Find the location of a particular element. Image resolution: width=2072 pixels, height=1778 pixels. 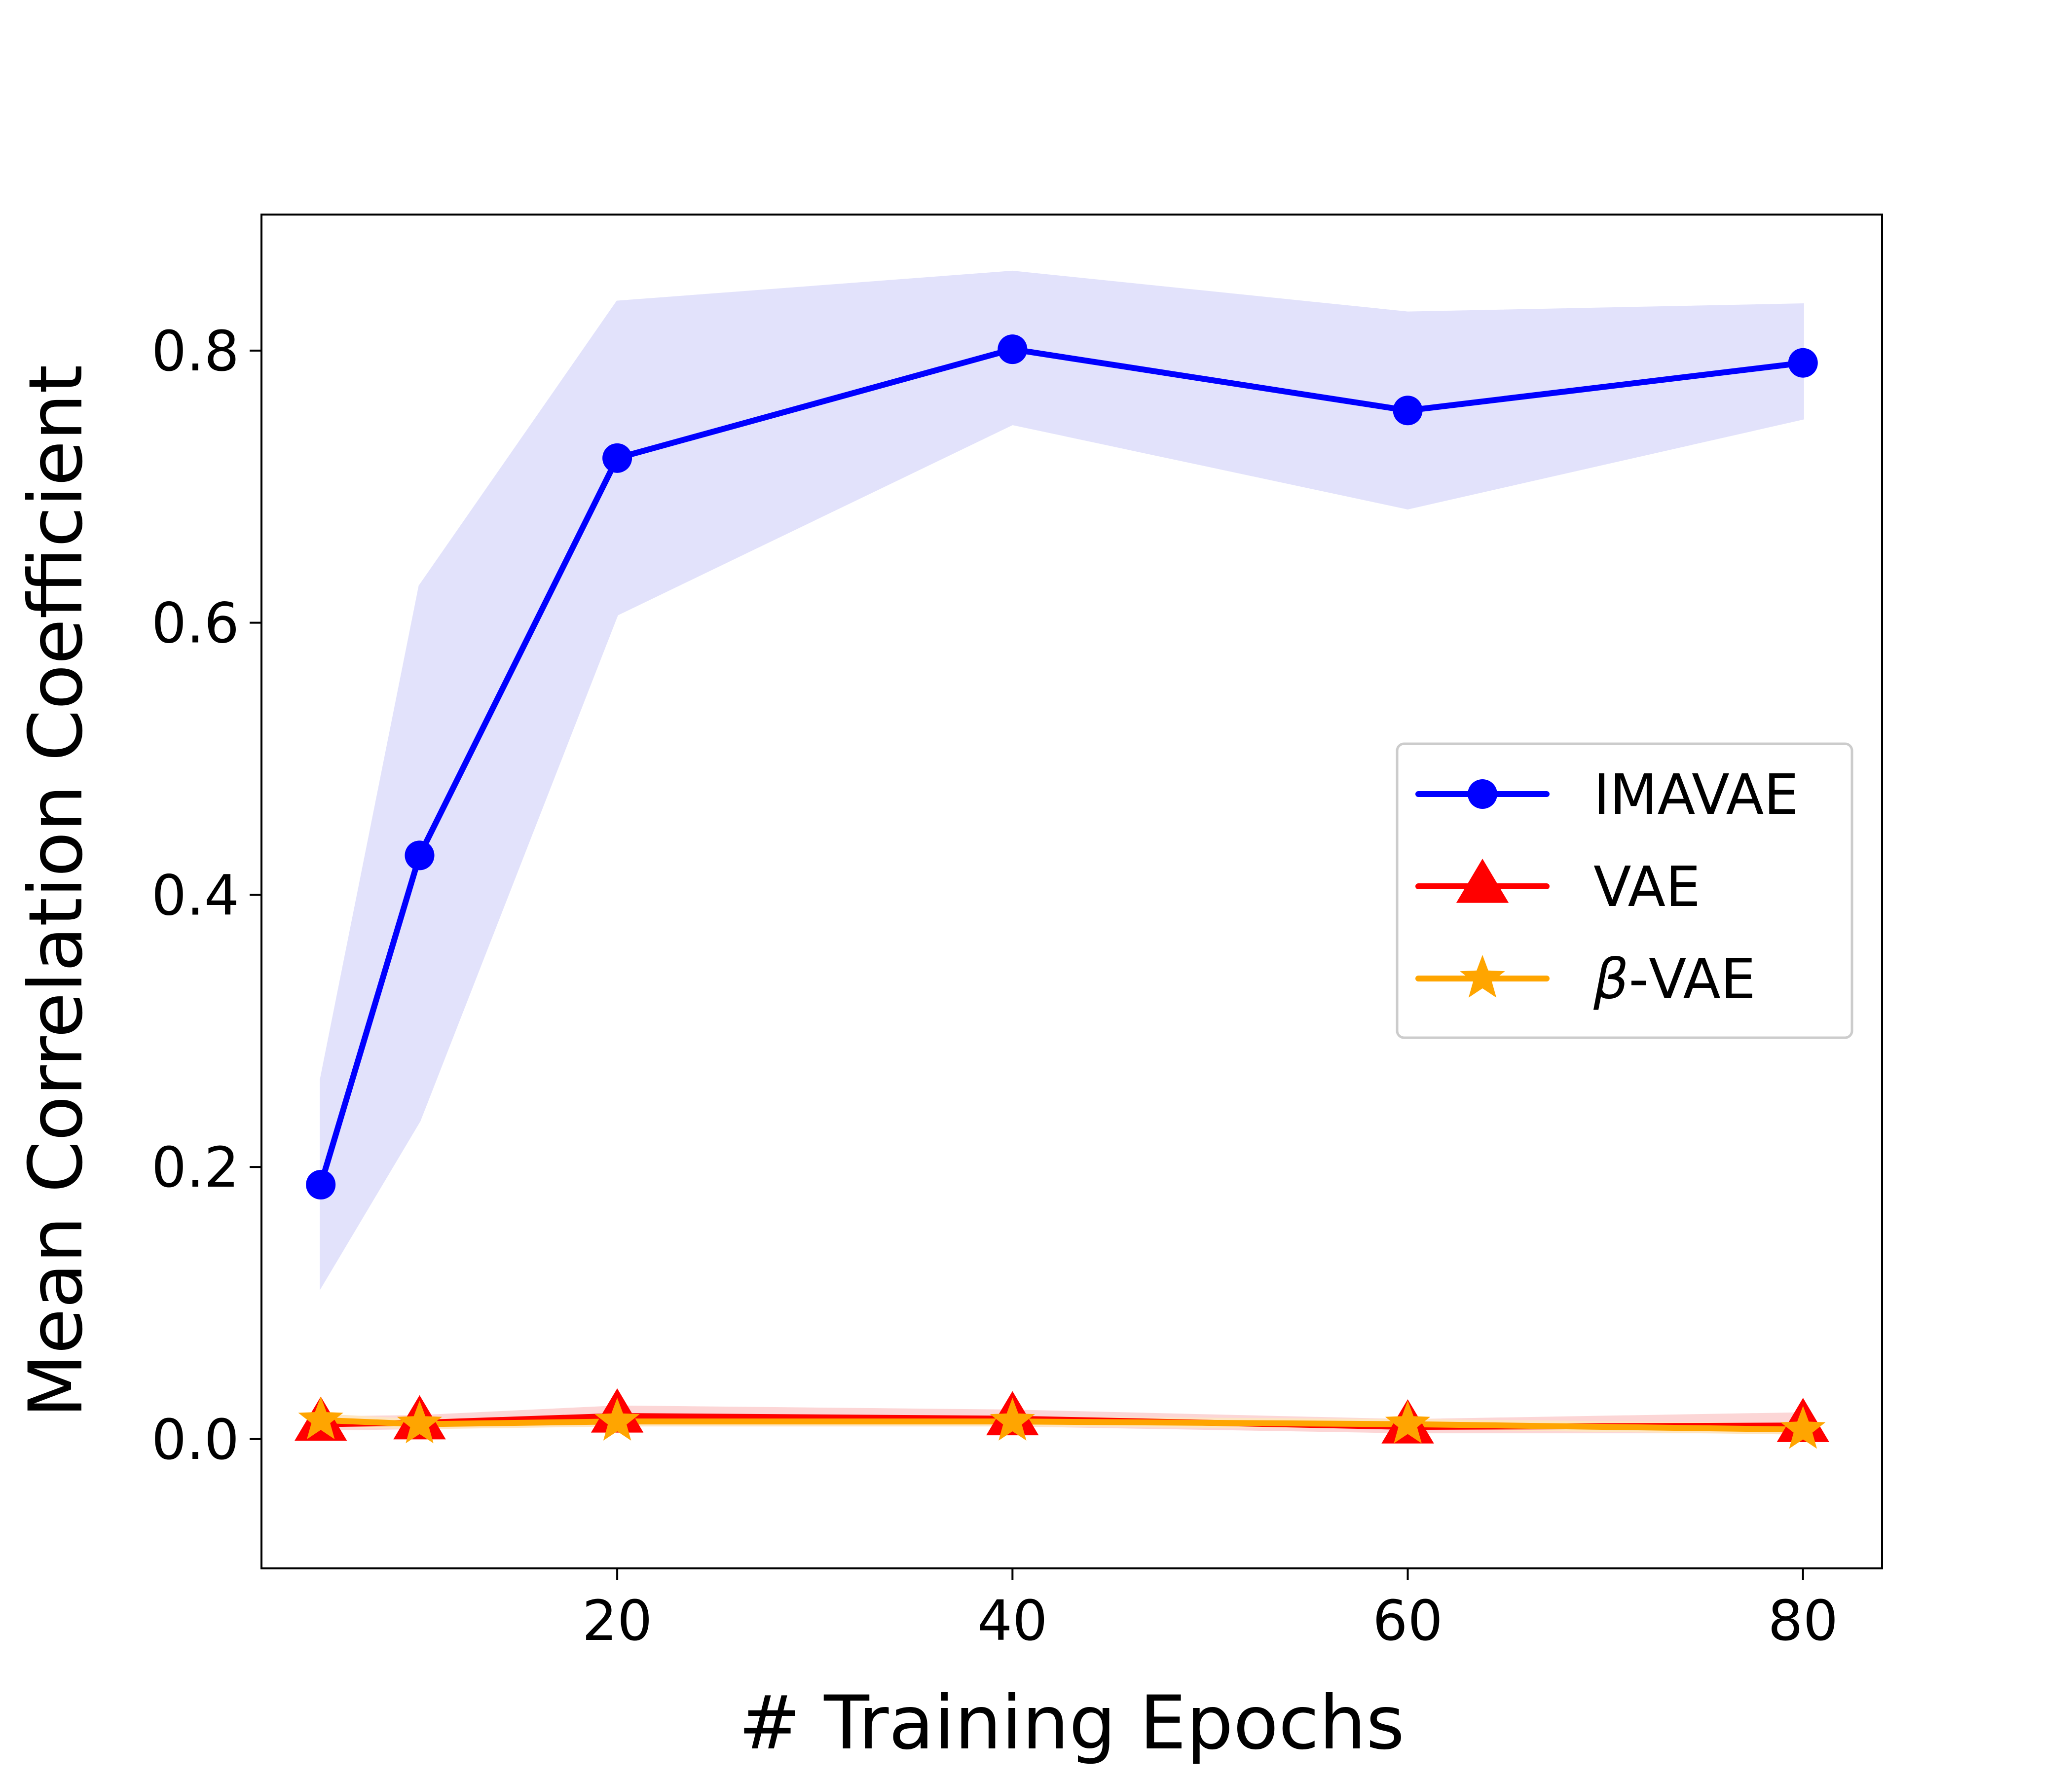

legend-vae-marker is located at coordinates (1483, 881).